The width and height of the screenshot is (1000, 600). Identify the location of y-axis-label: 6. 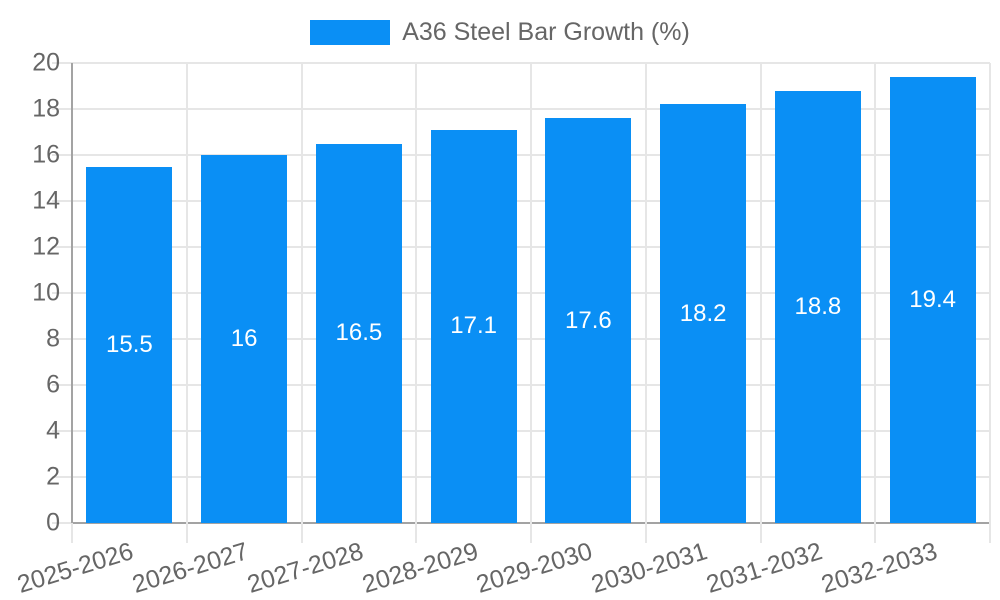
(53, 384).